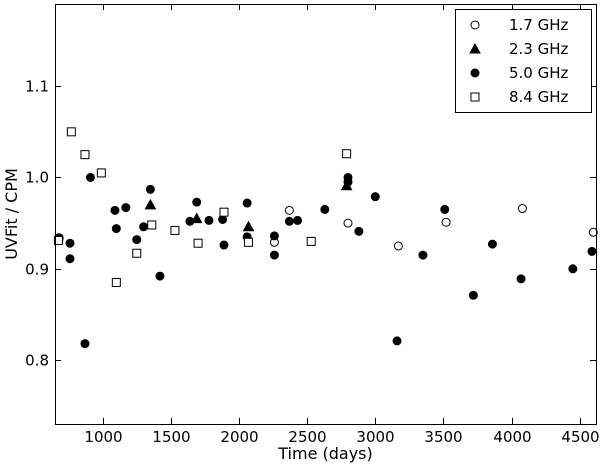  Describe the element at coordinates (239, 437) in the screenshot. I see `x-tick-label: 2000` at that location.